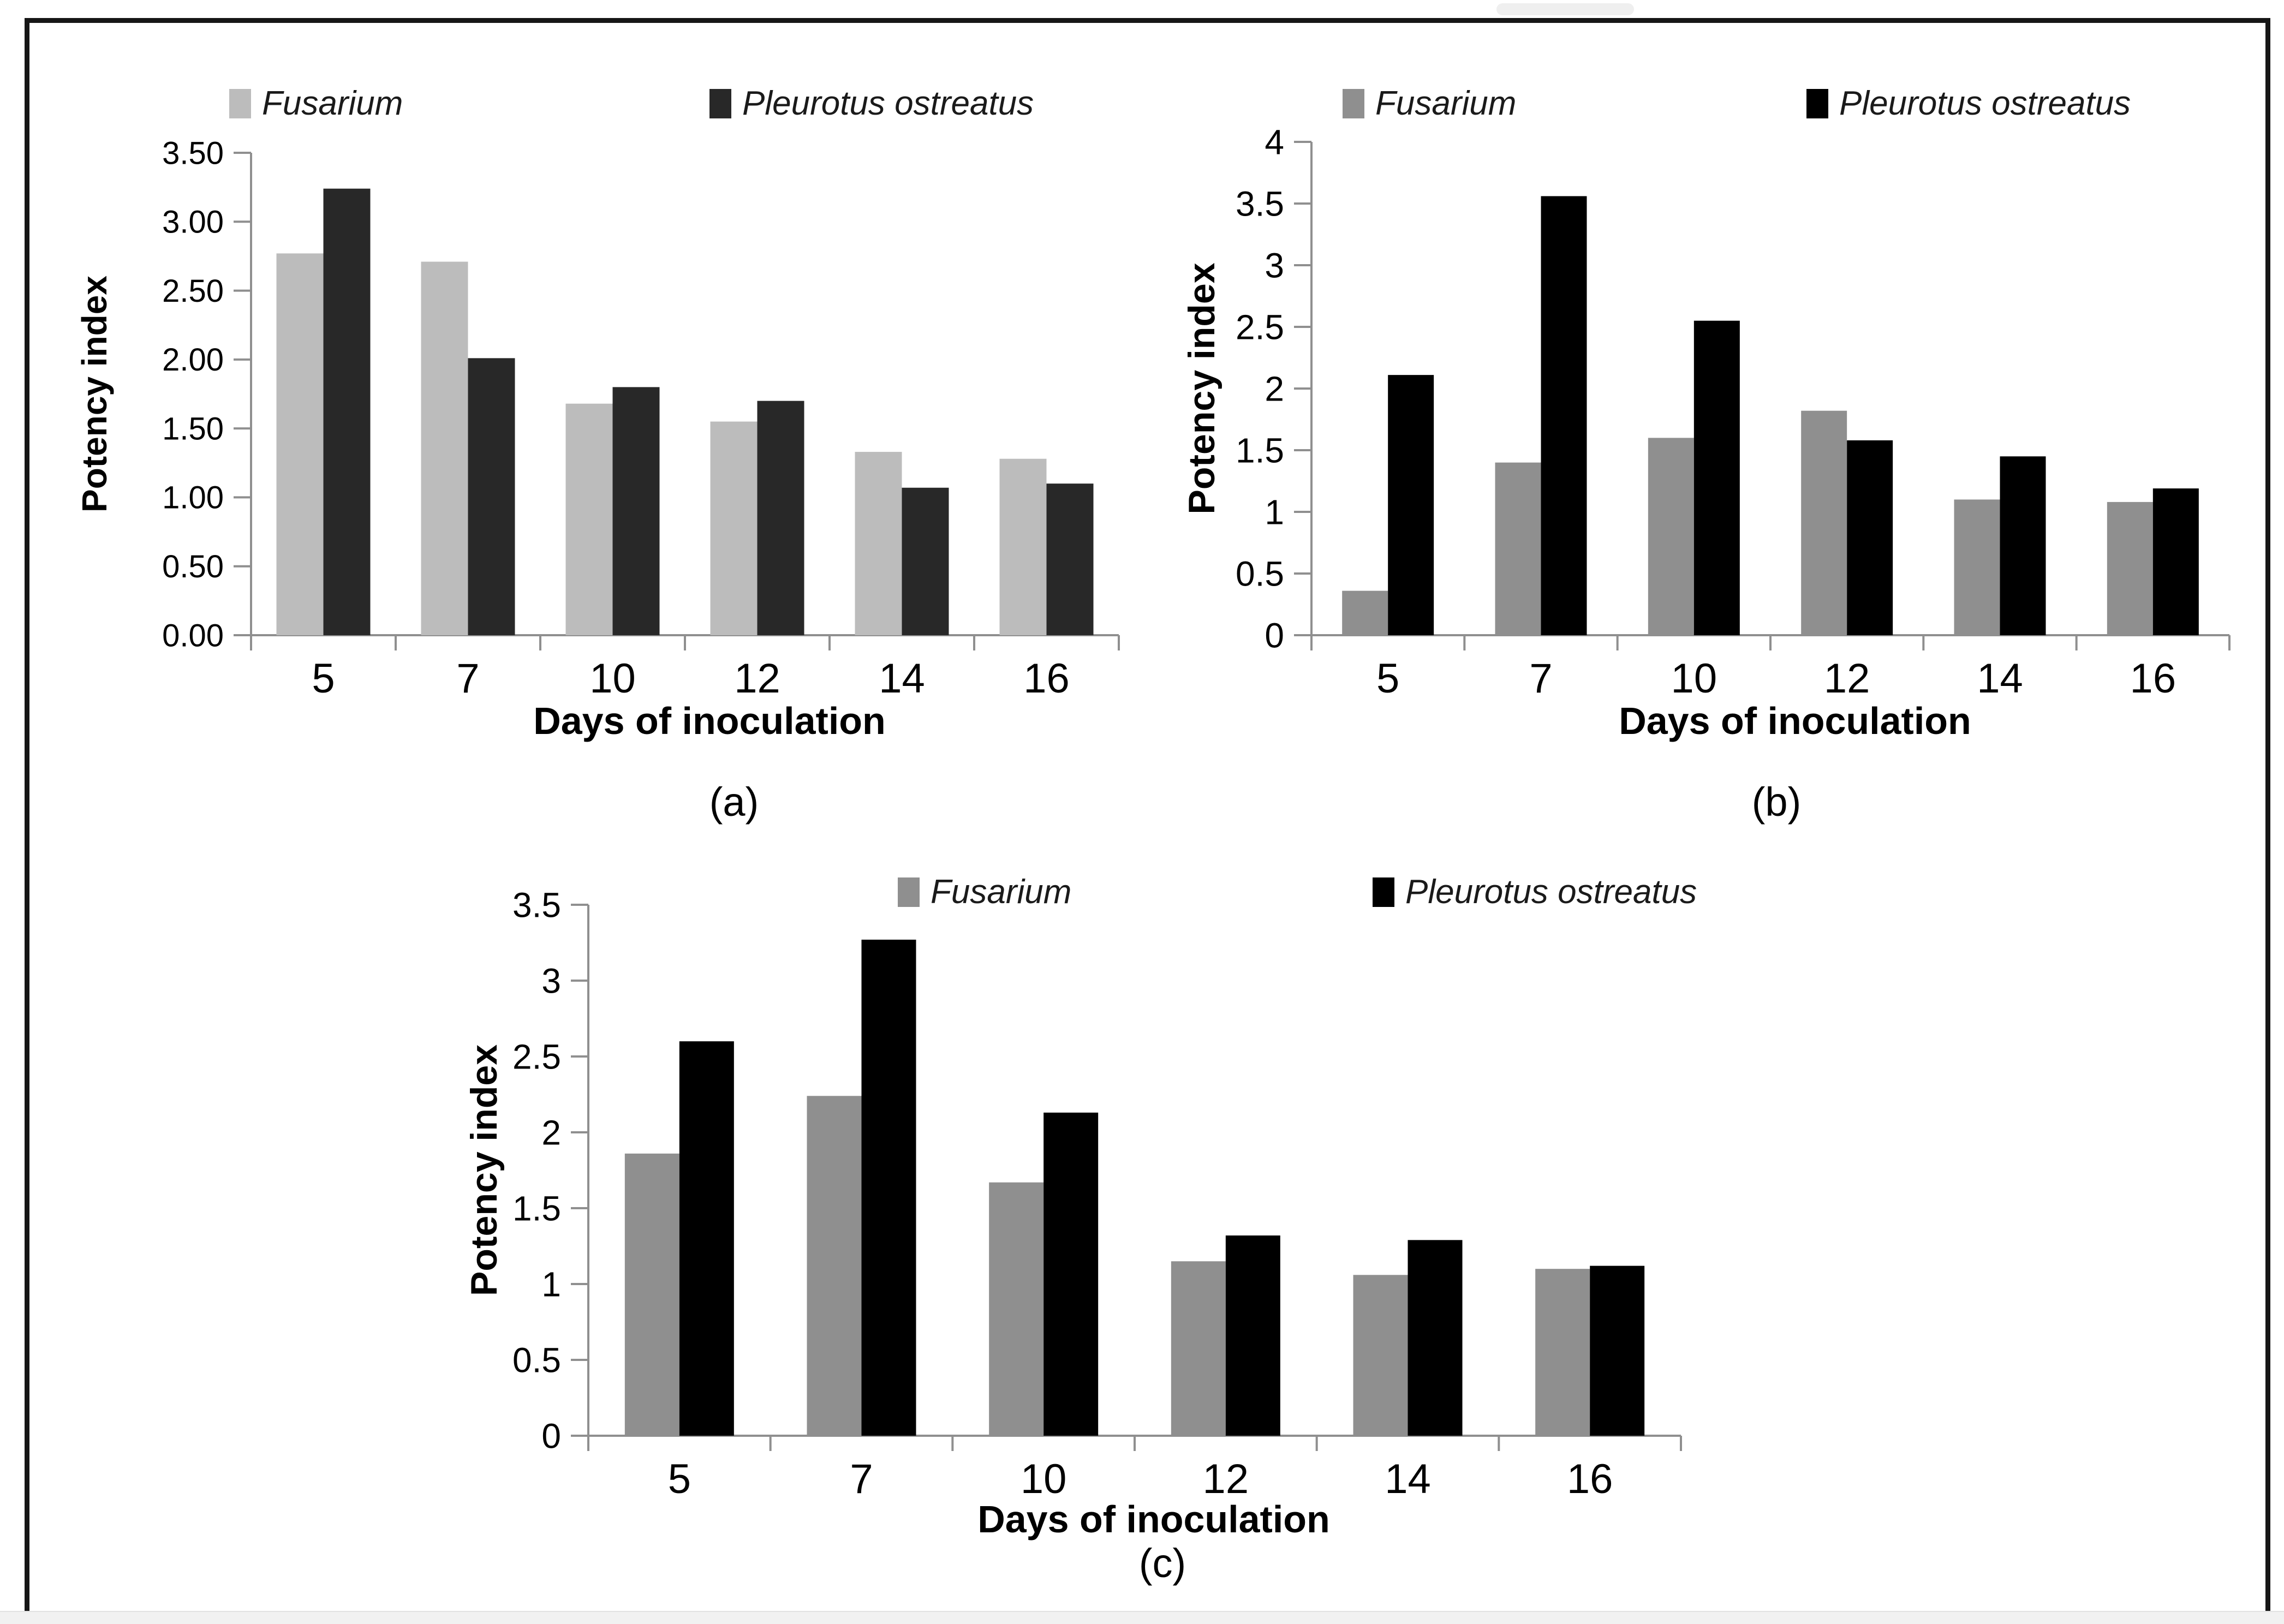  Describe the element at coordinates (193, 222) in the screenshot. I see `y-tick-label: 3.00` at that location.